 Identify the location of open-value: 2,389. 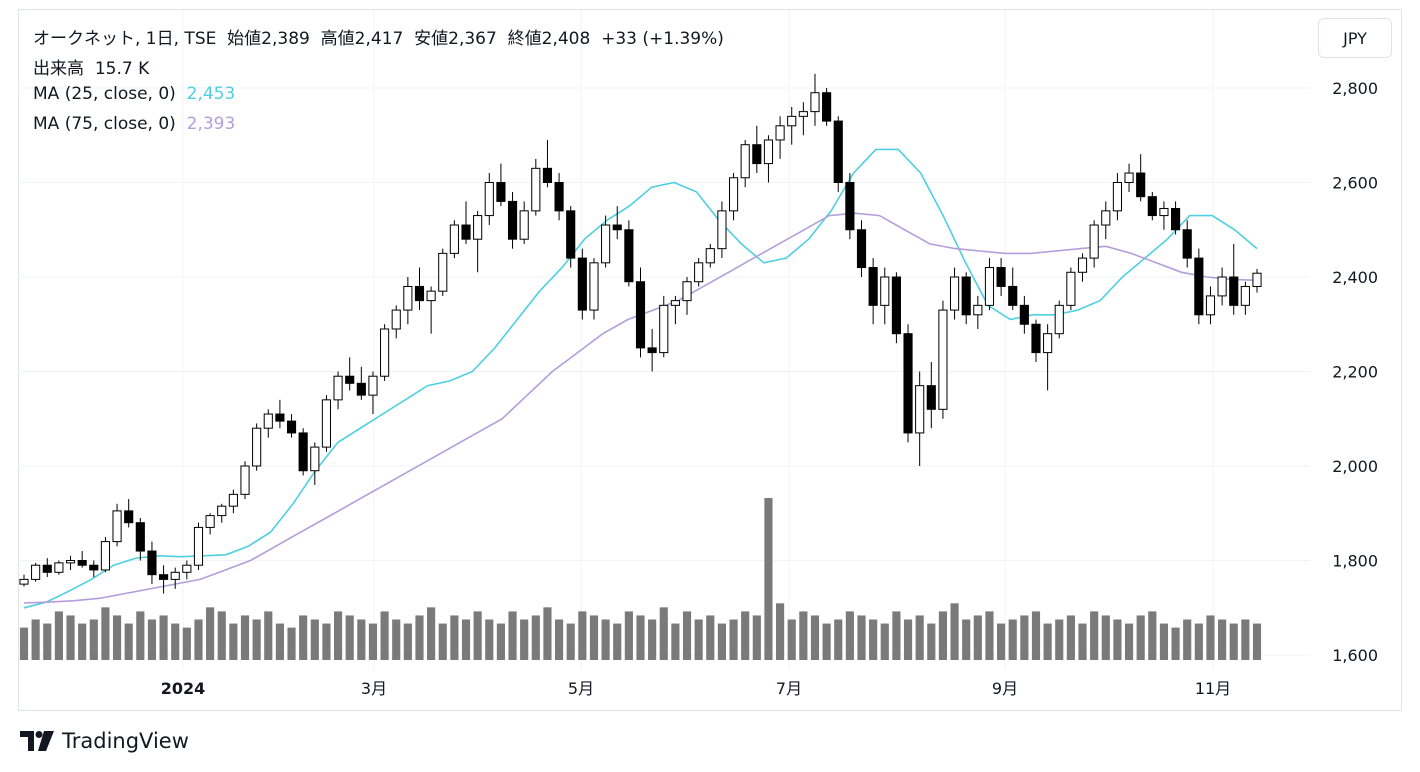
(285, 39).